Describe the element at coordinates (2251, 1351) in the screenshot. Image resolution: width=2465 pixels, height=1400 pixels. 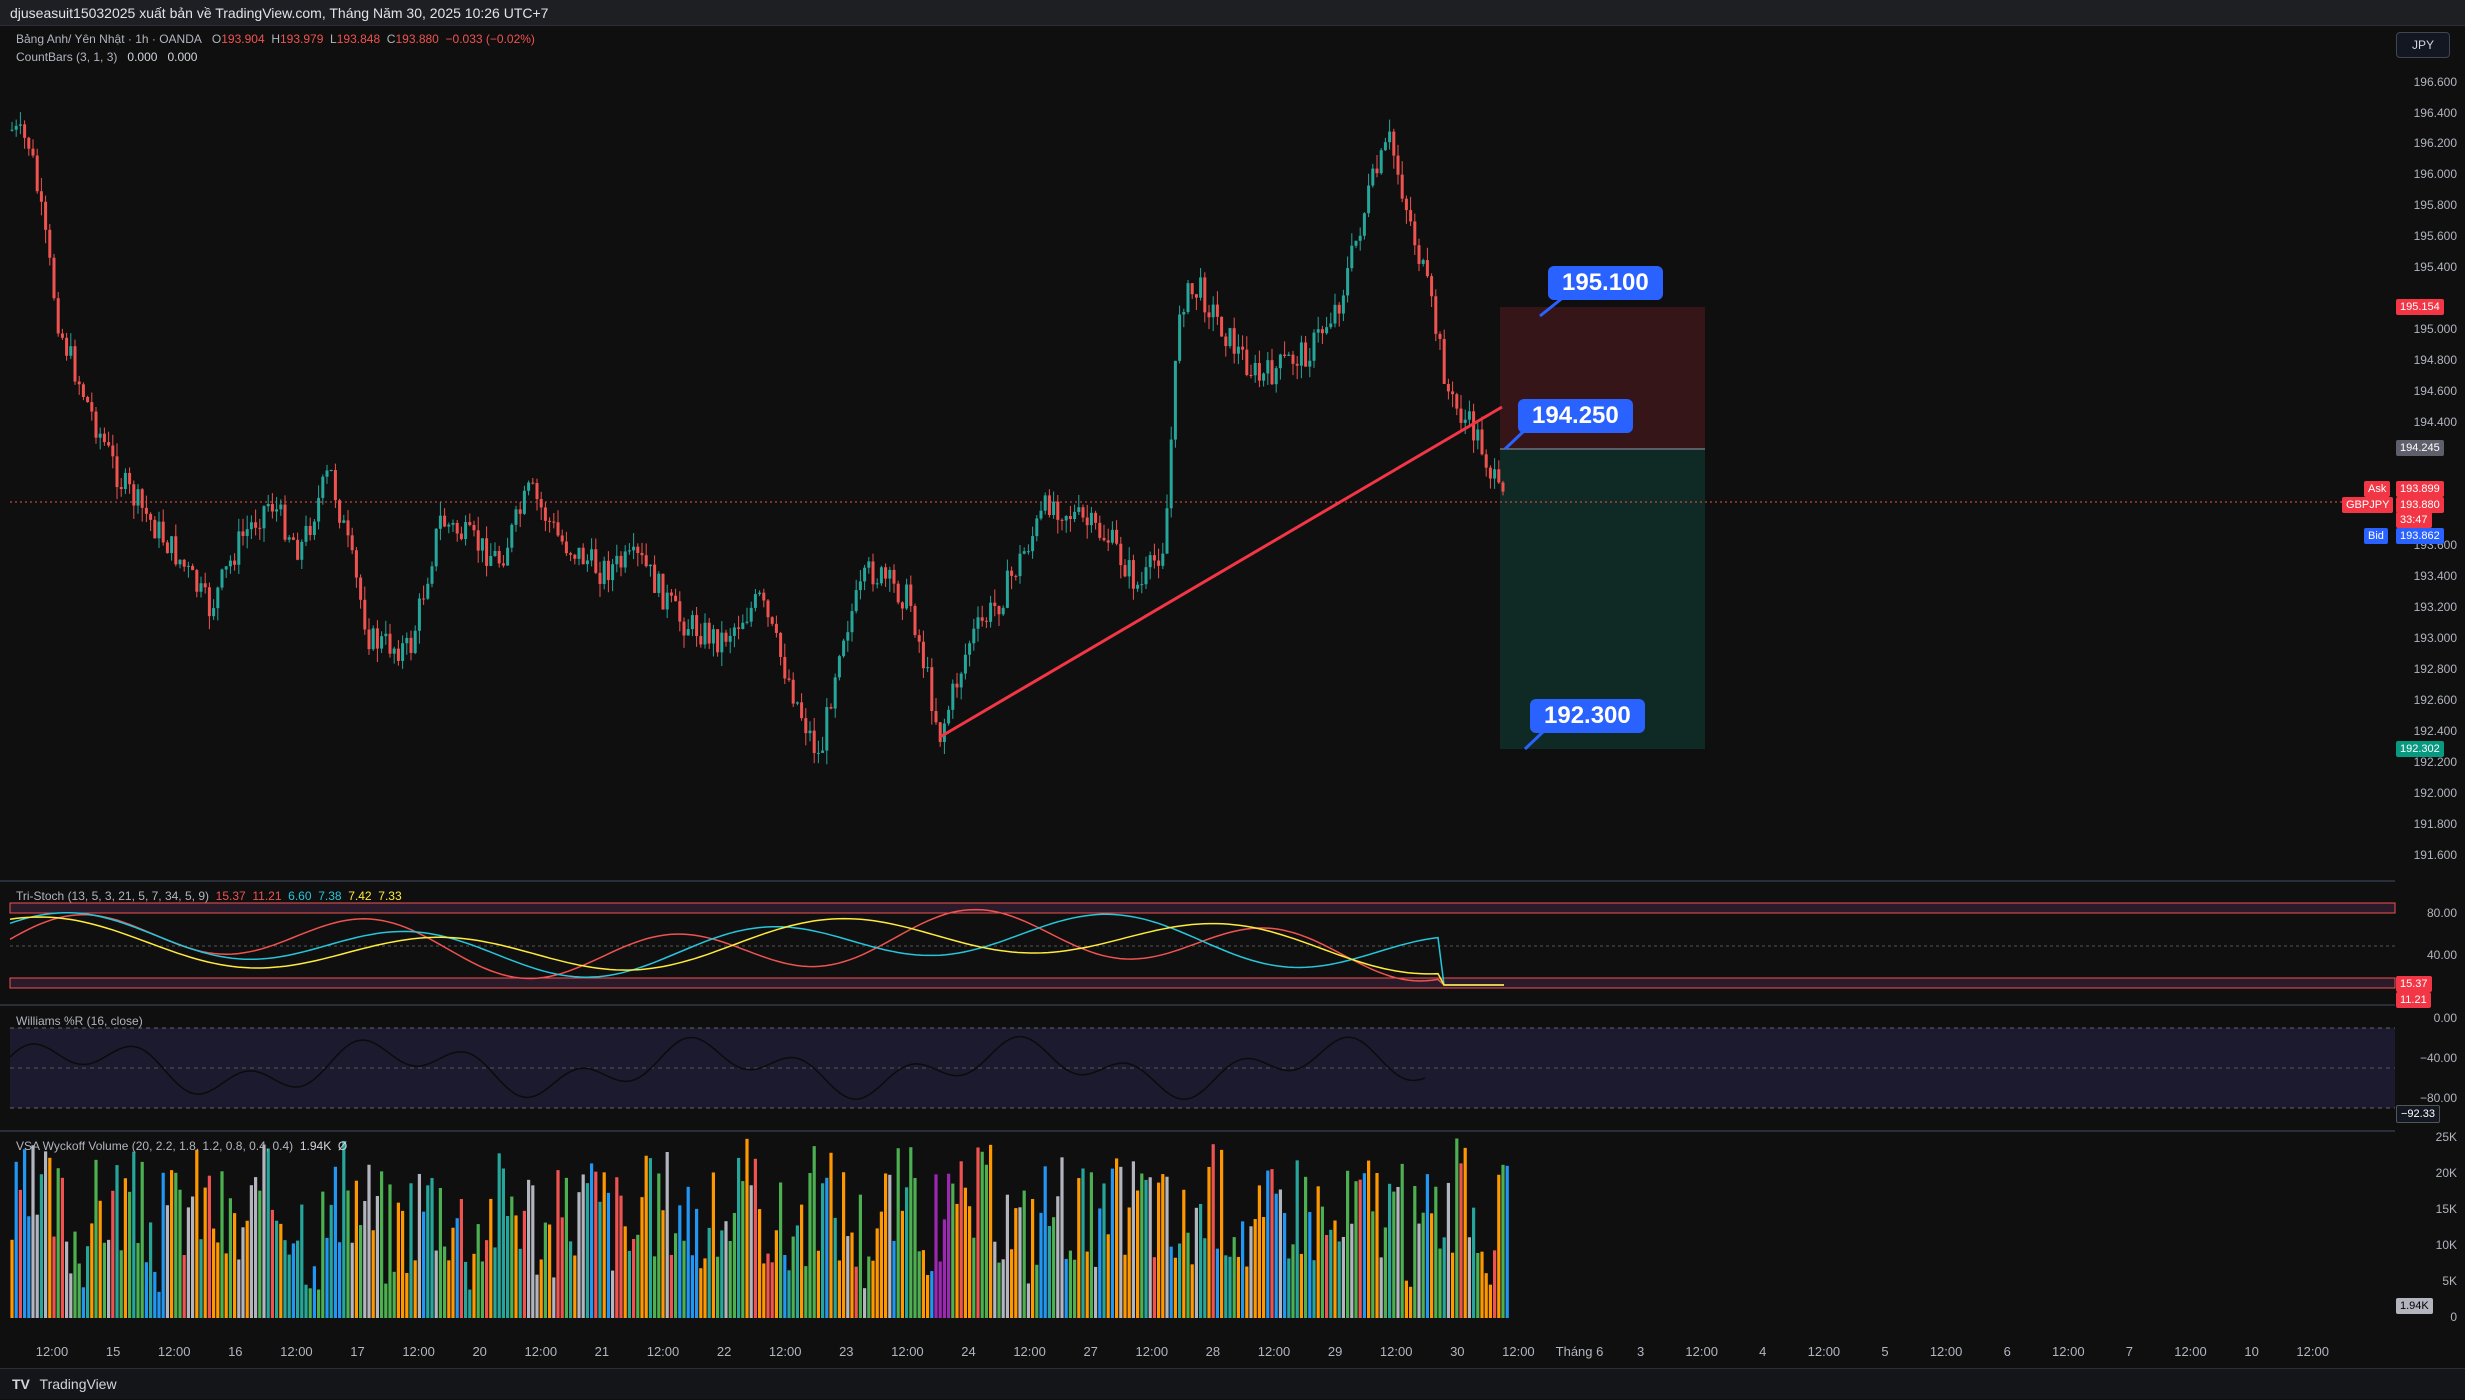
I see `time-tick: 10` at that location.